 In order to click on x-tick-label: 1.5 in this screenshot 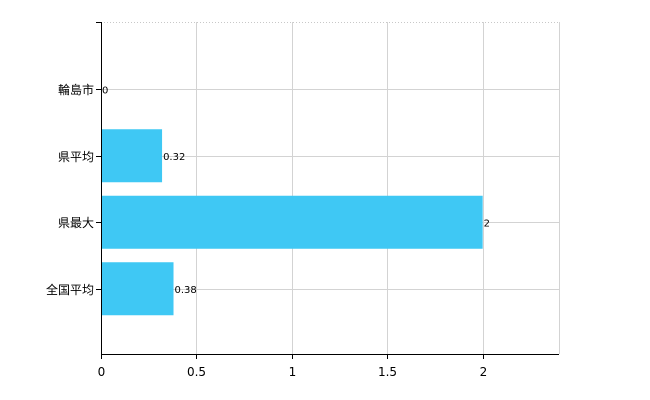, I will do `click(387, 372)`.